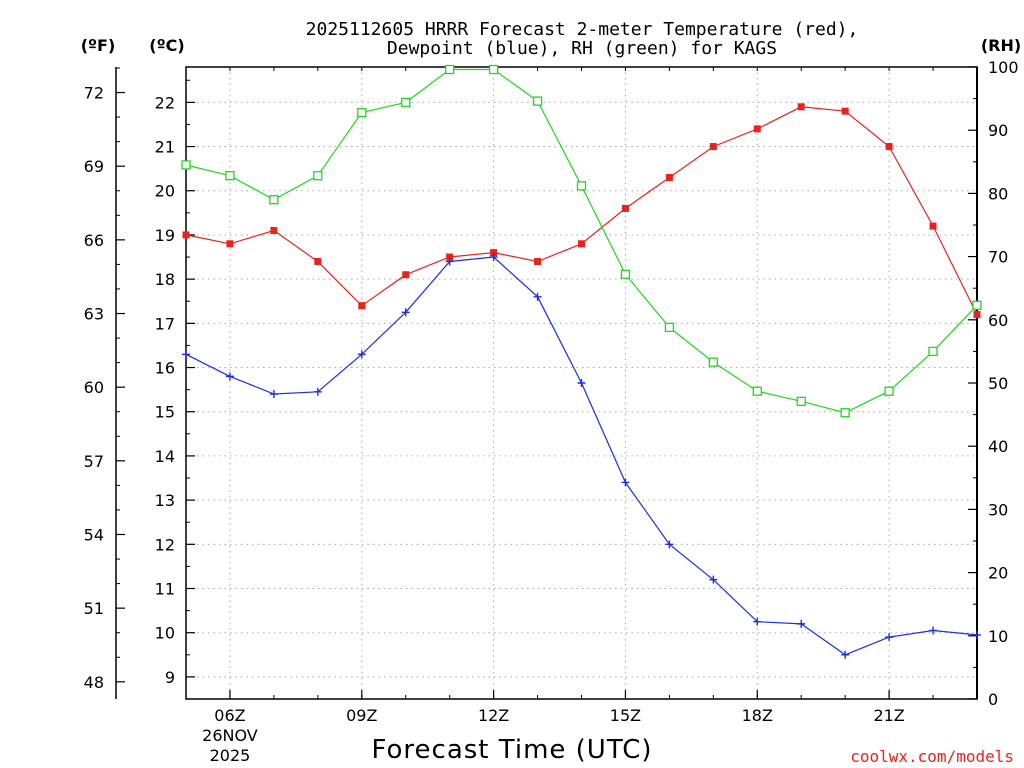 This screenshot has height=768, width=1024. What do you see at coordinates (94, 240) in the screenshot?
I see `fahrenheit-tick-label: 66` at bounding box center [94, 240].